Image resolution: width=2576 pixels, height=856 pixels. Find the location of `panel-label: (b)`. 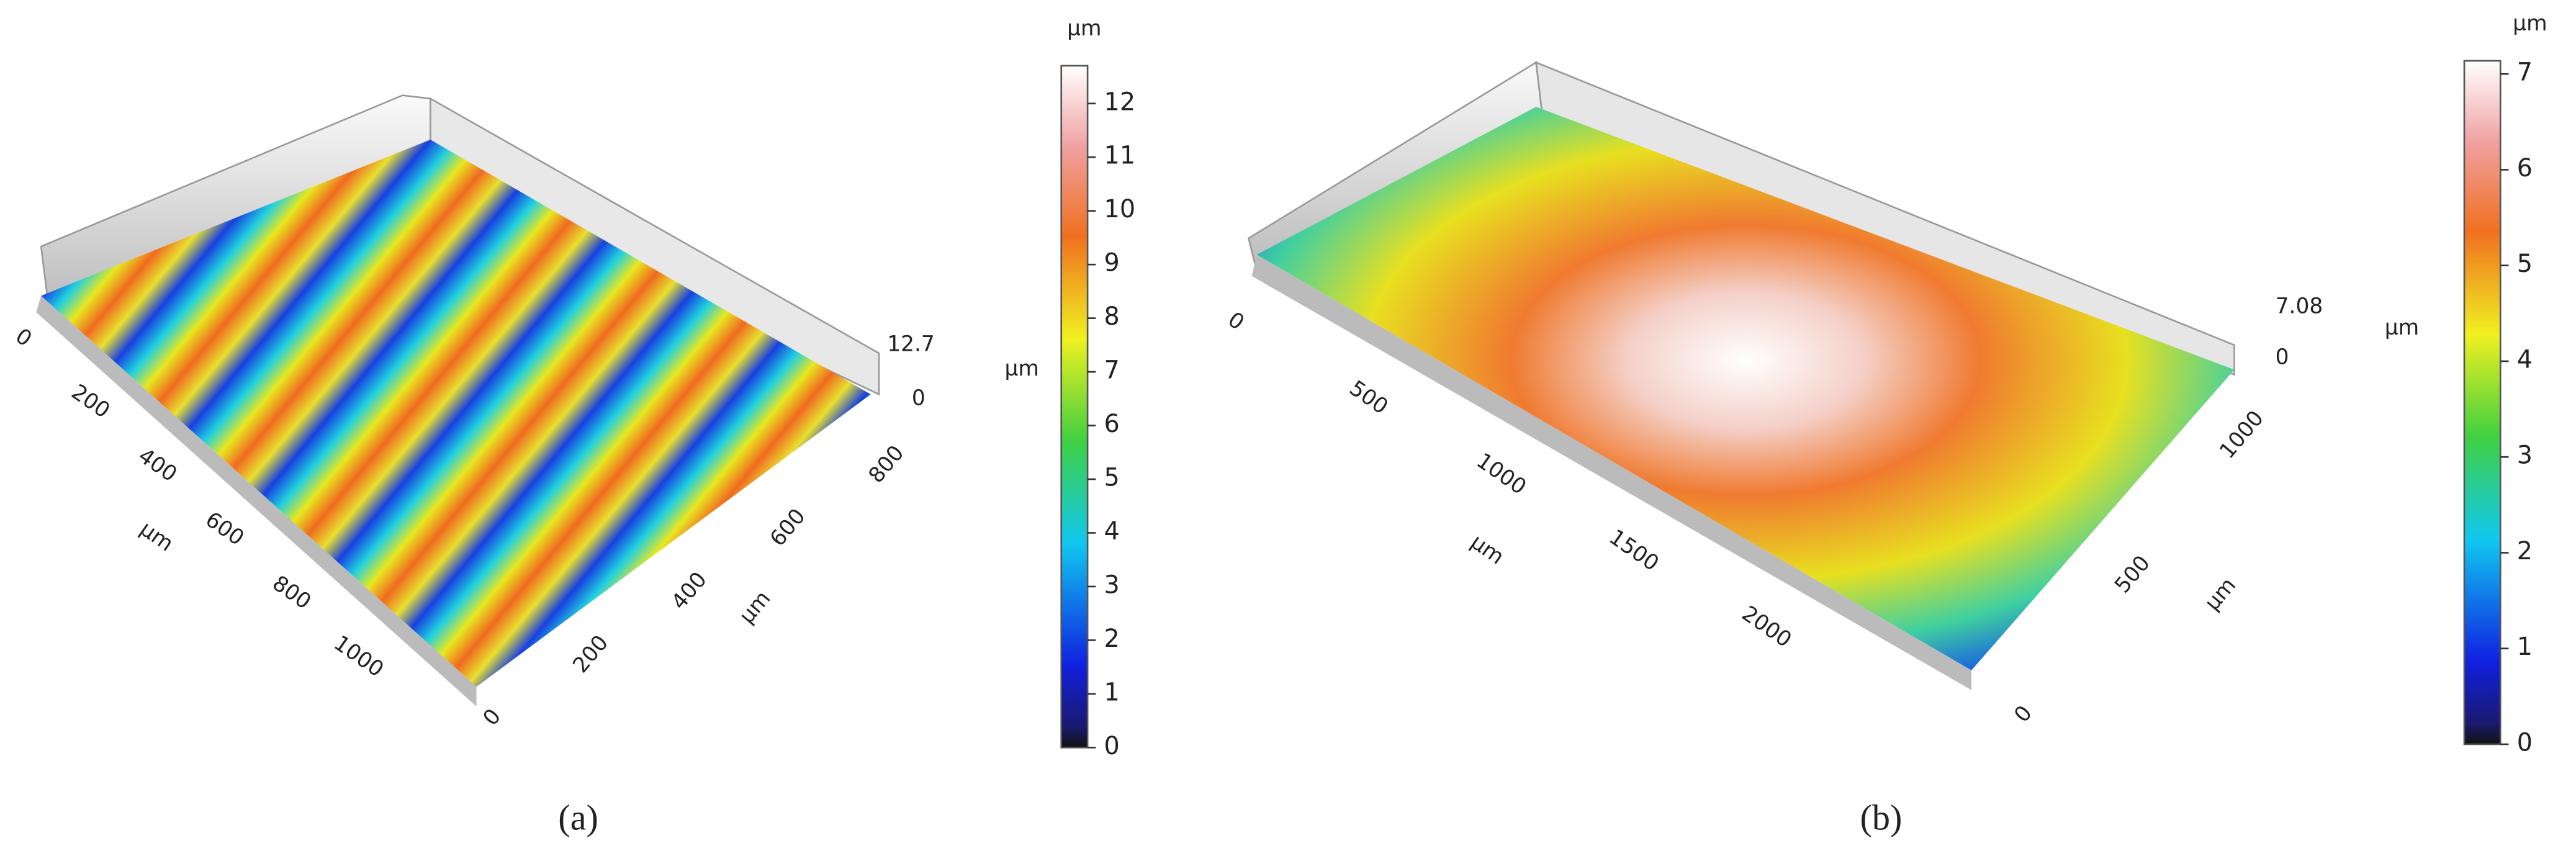

panel-label: (b) is located at coordinates (1881, 818).